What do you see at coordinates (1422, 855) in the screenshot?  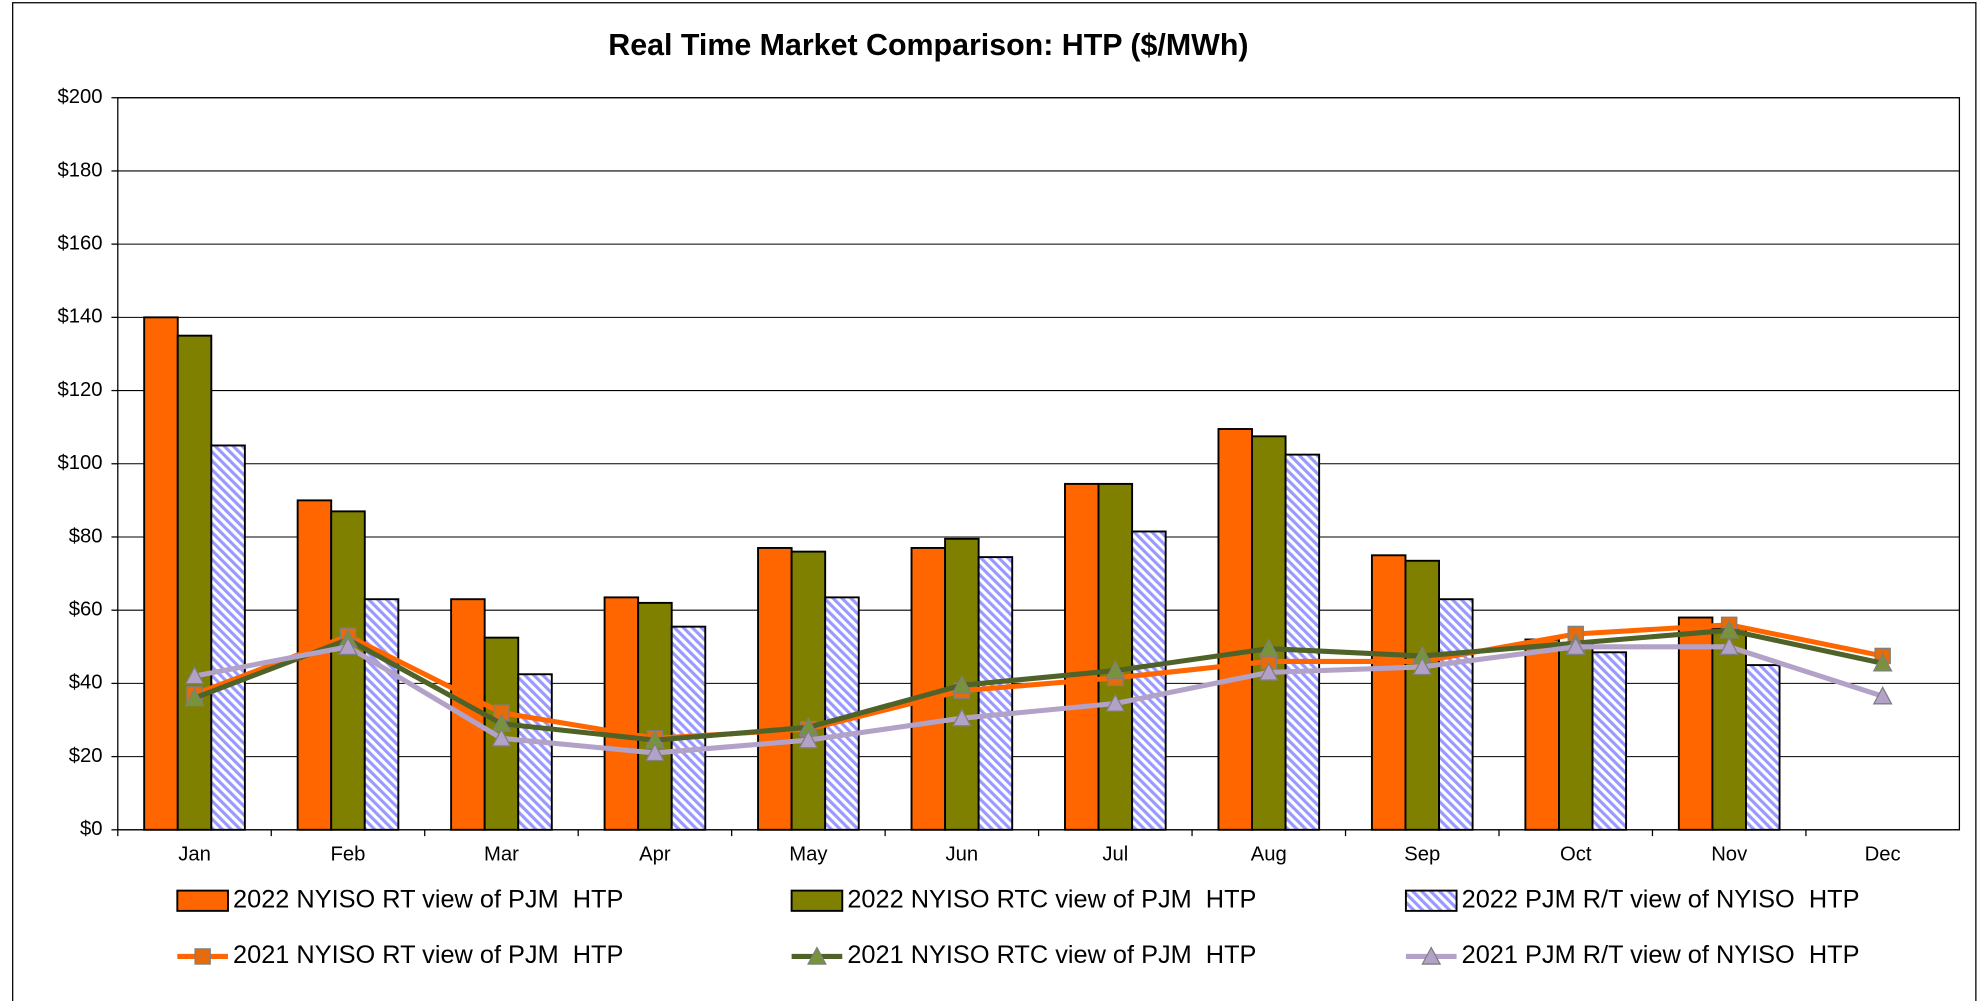 I see `x-tick-label: Sep` at bounding box center [1422, 855].